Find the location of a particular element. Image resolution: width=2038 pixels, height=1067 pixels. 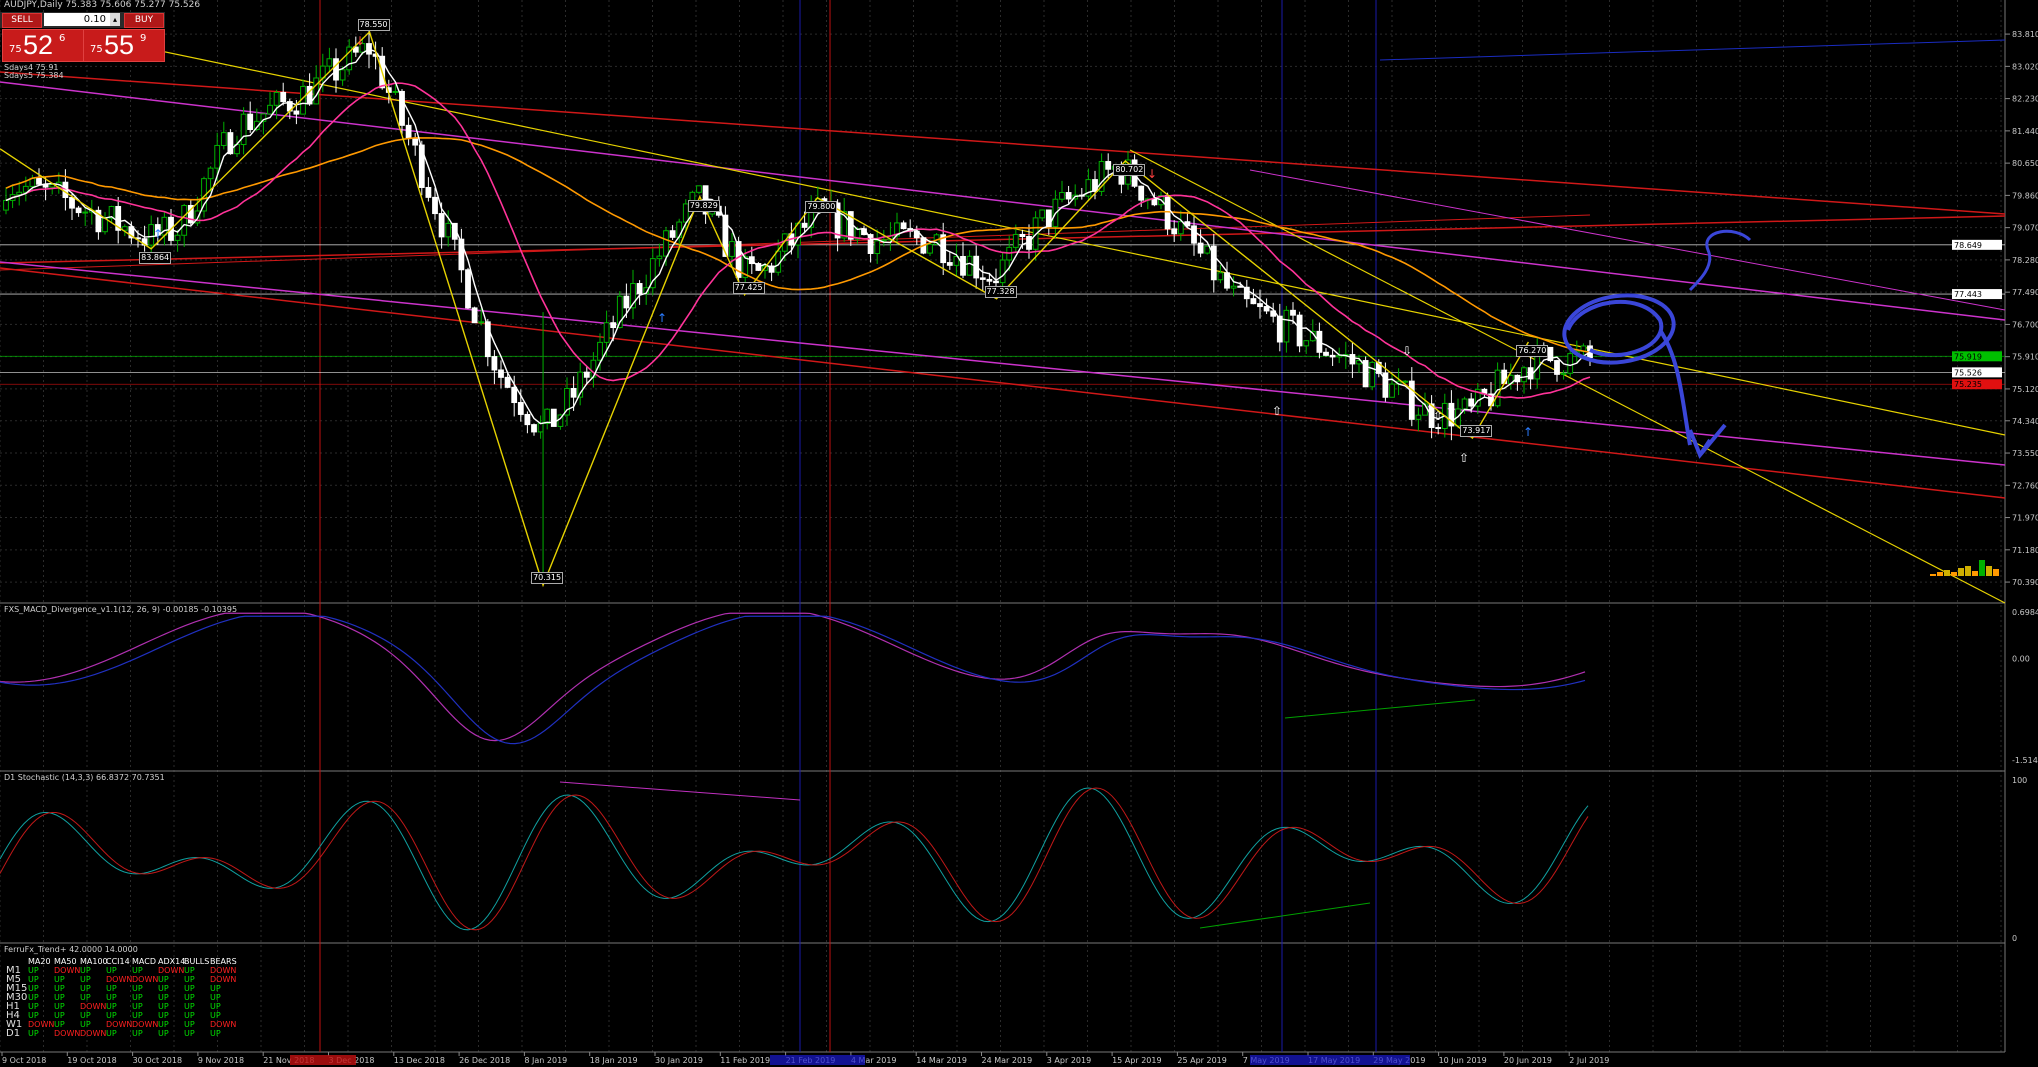

buy-button: BUY is located at coordinates (144, 20).